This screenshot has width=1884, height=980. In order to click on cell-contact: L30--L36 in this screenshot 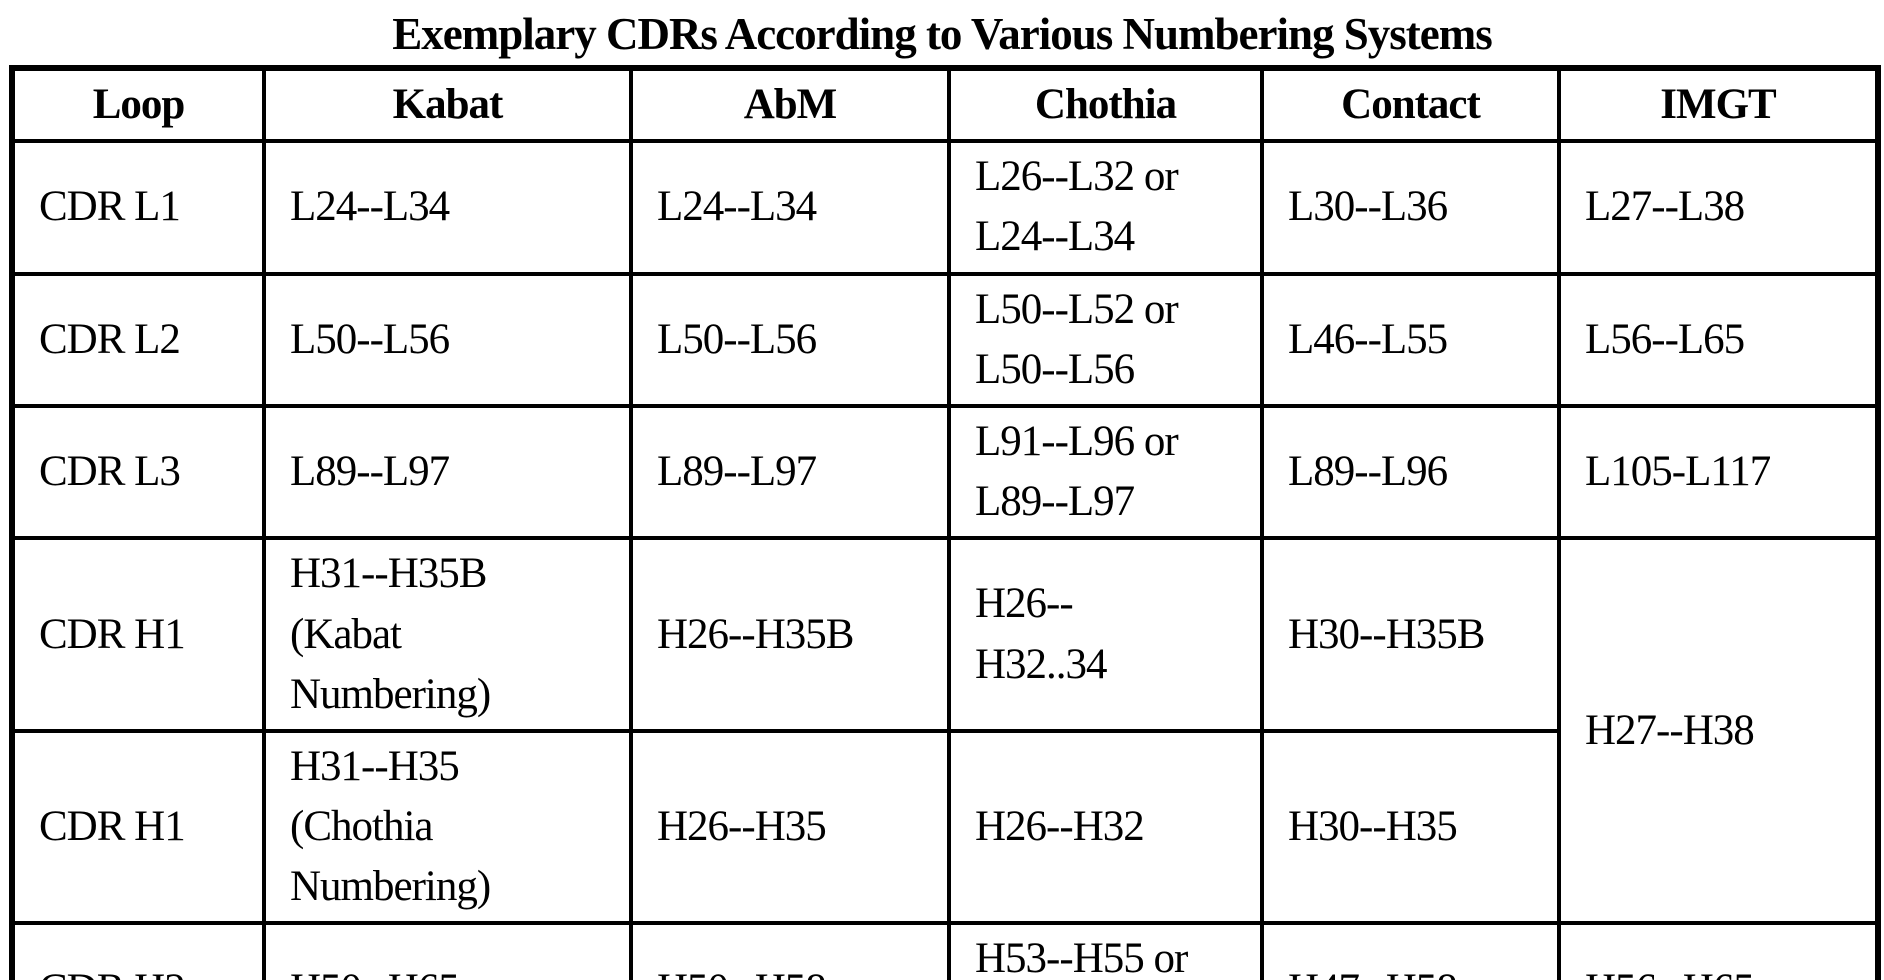, I will do `click(1410, 207)`.